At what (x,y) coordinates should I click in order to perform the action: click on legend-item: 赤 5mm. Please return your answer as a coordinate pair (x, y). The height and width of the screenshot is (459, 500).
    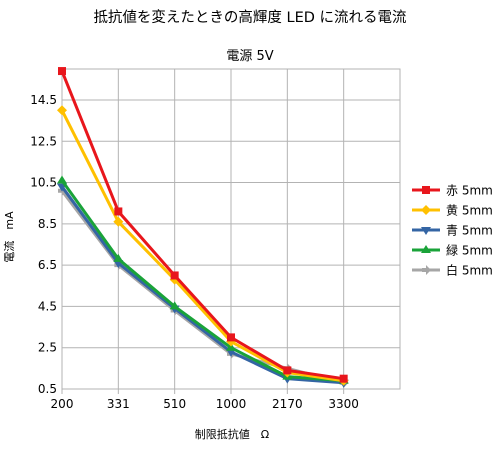
    Looking at the image, I should click on (452, 191).